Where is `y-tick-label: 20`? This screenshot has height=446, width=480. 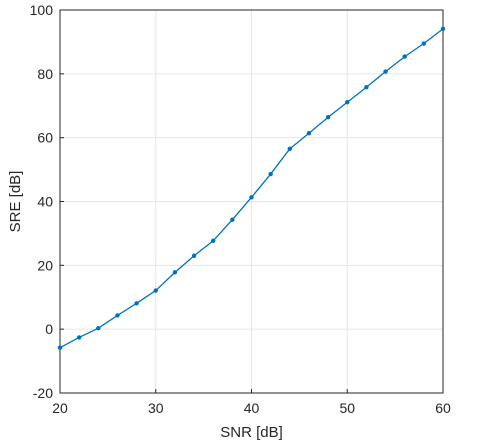 y-tick-label: 20 is located at coordinates (45, 265).